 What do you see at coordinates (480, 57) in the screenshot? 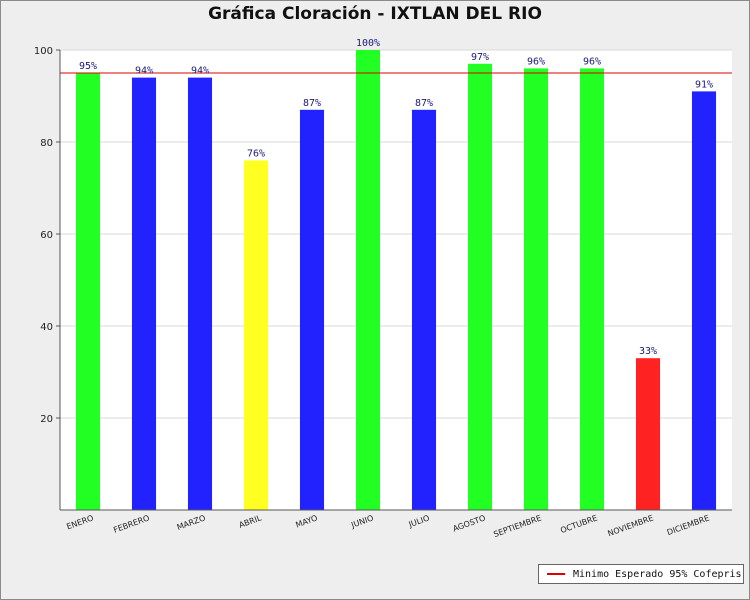
I see `data-label: 97%` at bounding box center [480, 57].